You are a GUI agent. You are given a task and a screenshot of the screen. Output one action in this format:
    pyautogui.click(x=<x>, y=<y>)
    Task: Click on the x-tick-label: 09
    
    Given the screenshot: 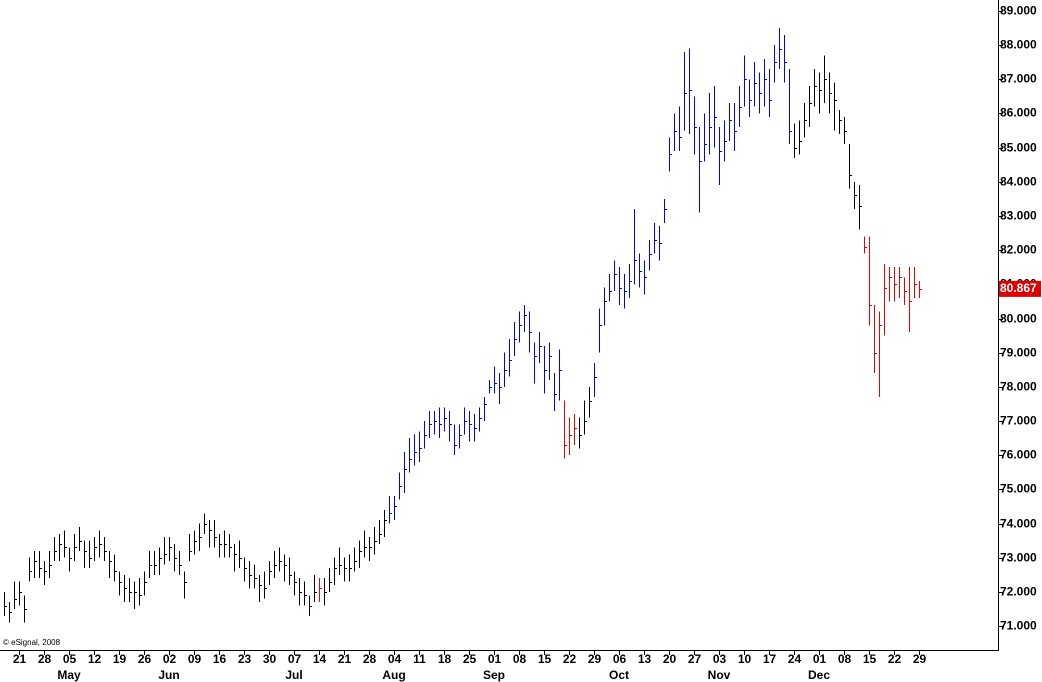 What is the action you would take?
    pyautogui.click(x=195, y=659)
    